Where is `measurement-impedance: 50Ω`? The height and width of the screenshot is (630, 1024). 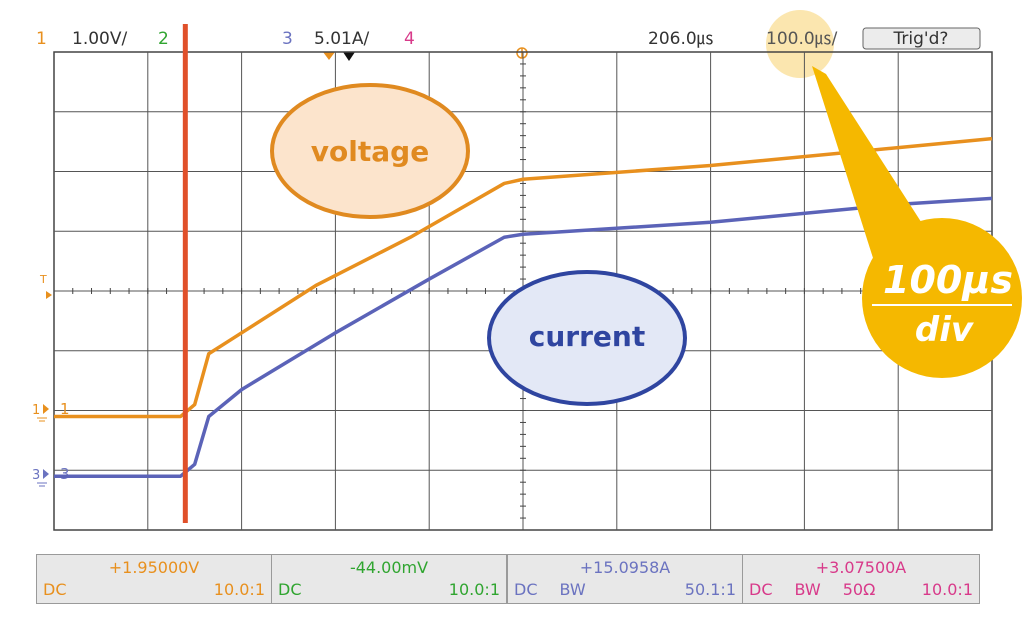
measurement-impedance: 50Ω is located at coordinates (859, 589).